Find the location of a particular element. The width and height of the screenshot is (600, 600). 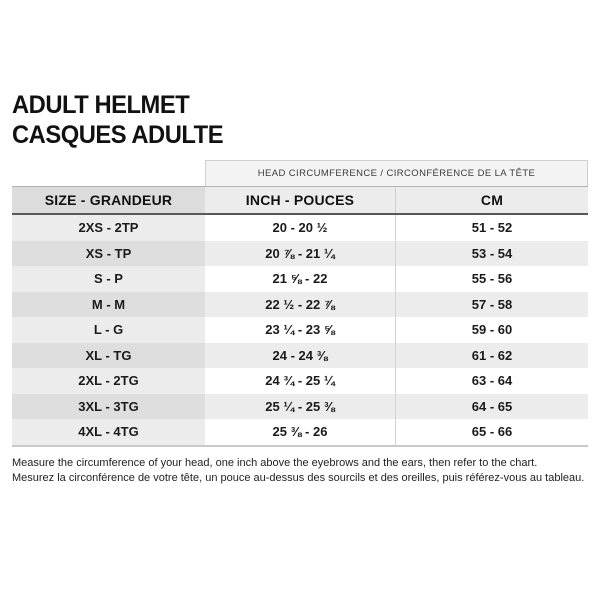

size-cell: L - G is located at coordinates (108, 330).